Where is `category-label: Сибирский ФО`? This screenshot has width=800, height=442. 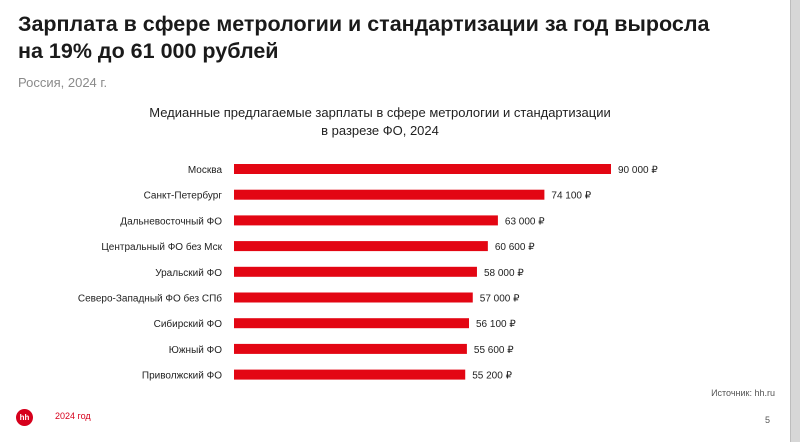 category-label: Сибирский ФО is located at coordinates (188, 324).